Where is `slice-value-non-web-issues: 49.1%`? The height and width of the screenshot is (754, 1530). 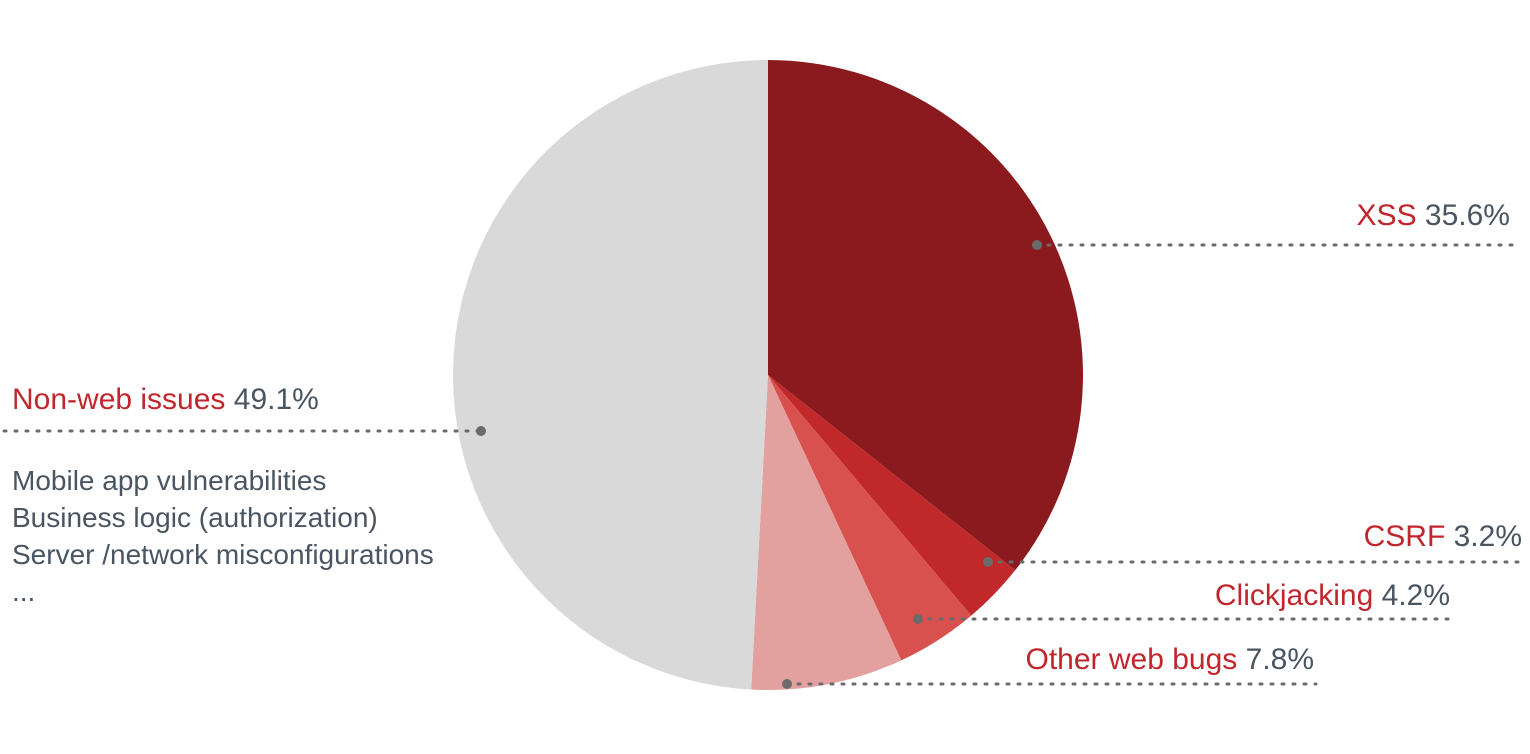 slice-value-non-web-issues: 49.1% is located at coordinates (276, 399).